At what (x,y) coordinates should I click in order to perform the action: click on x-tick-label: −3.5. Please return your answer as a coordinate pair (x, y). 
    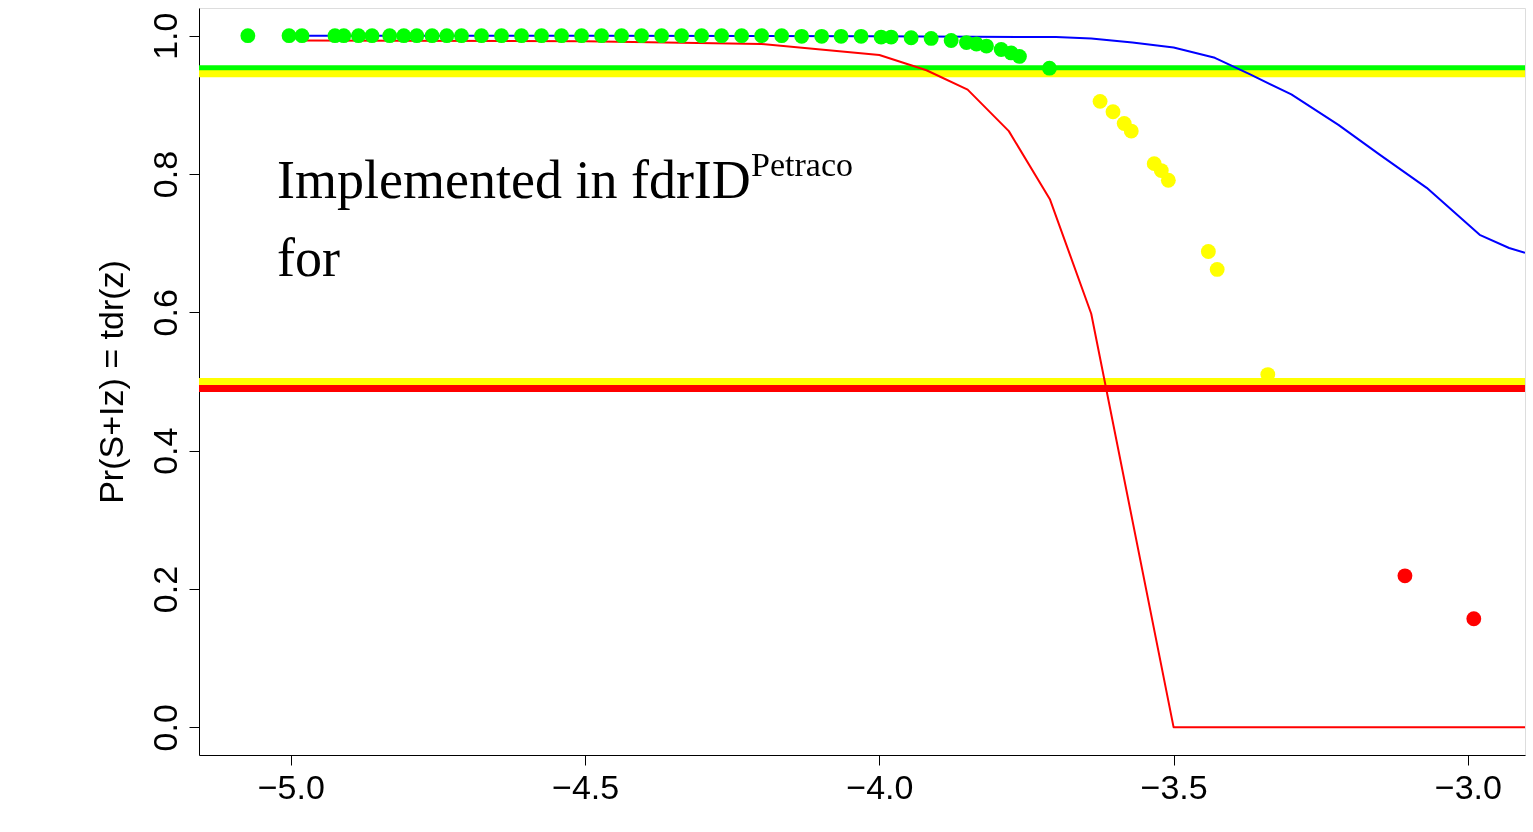
    Looking at the image, I should click on (1174, 786).